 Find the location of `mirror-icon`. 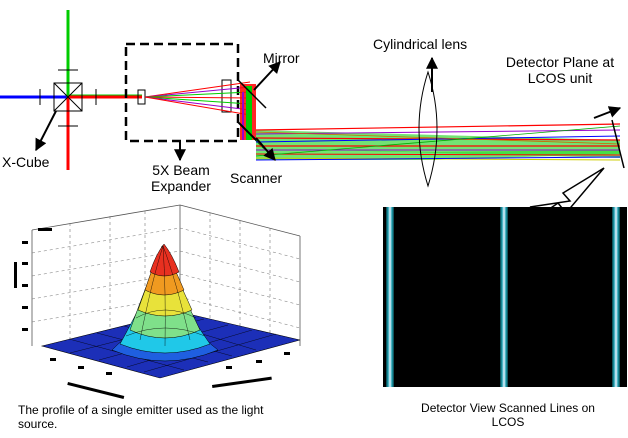

mirror-icon is located at coordinates (252, 94).